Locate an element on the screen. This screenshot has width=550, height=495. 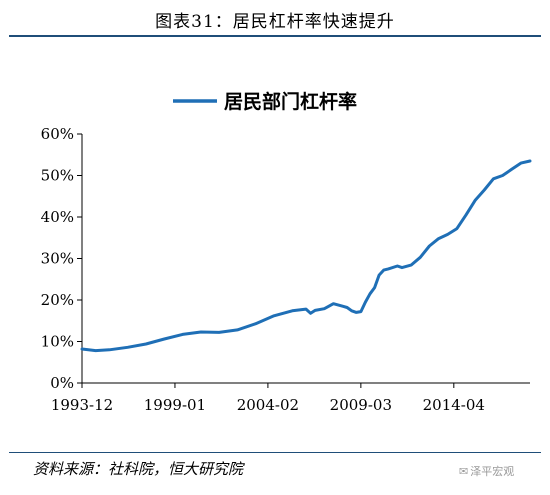
watermark: ✉ 泽平宏观 is located at coordinates (486, 471).